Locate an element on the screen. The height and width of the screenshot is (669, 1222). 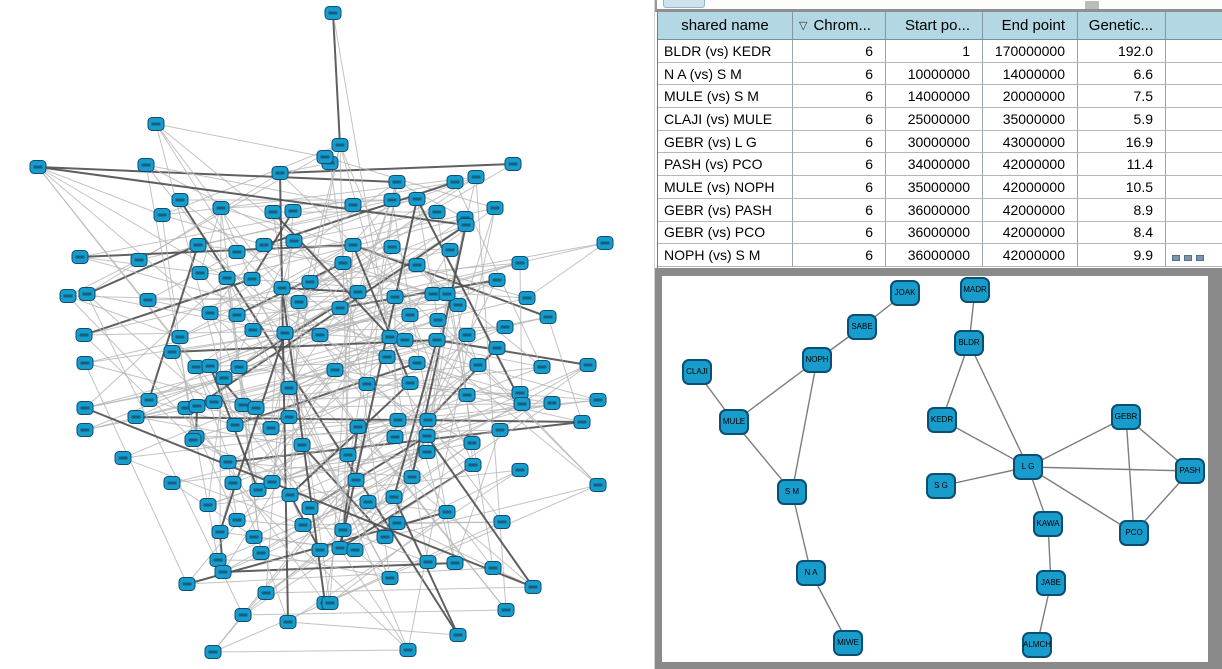
detail-node-sg: S G is located at coordinates (941, 486).